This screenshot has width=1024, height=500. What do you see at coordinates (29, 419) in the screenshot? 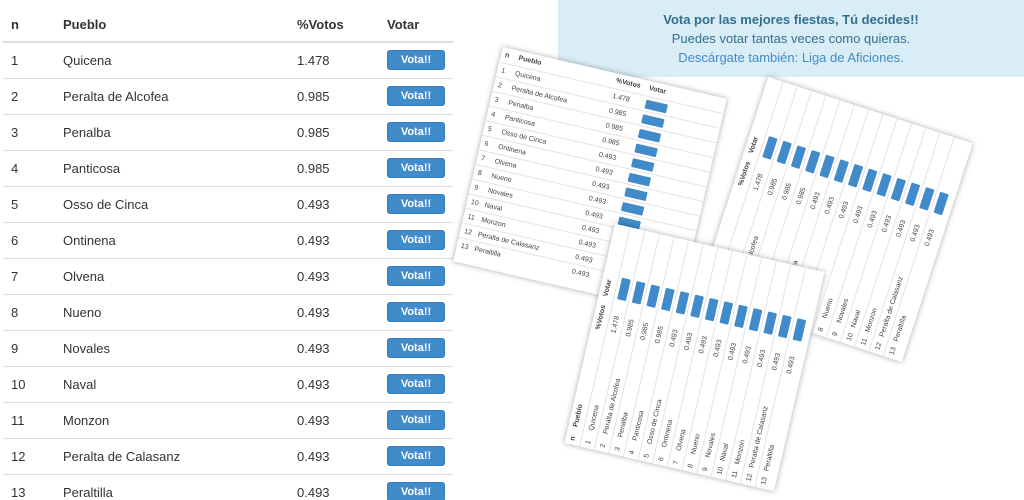
I see `row-number: 11` at bounding box center [29, 419].